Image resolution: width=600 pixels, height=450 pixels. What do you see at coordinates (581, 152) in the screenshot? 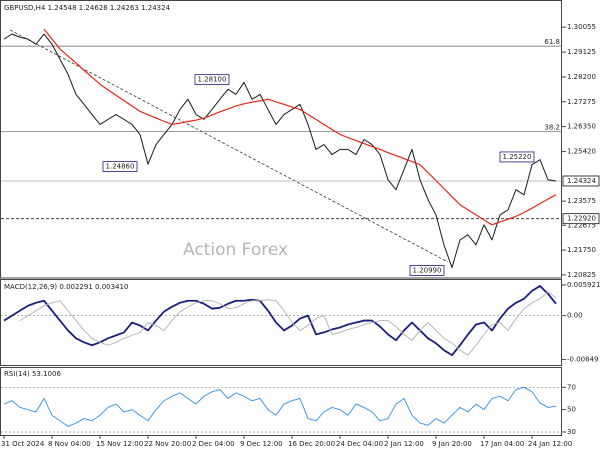
I see `y-tick-label: 1.25420` at bounding box center [581, 152].